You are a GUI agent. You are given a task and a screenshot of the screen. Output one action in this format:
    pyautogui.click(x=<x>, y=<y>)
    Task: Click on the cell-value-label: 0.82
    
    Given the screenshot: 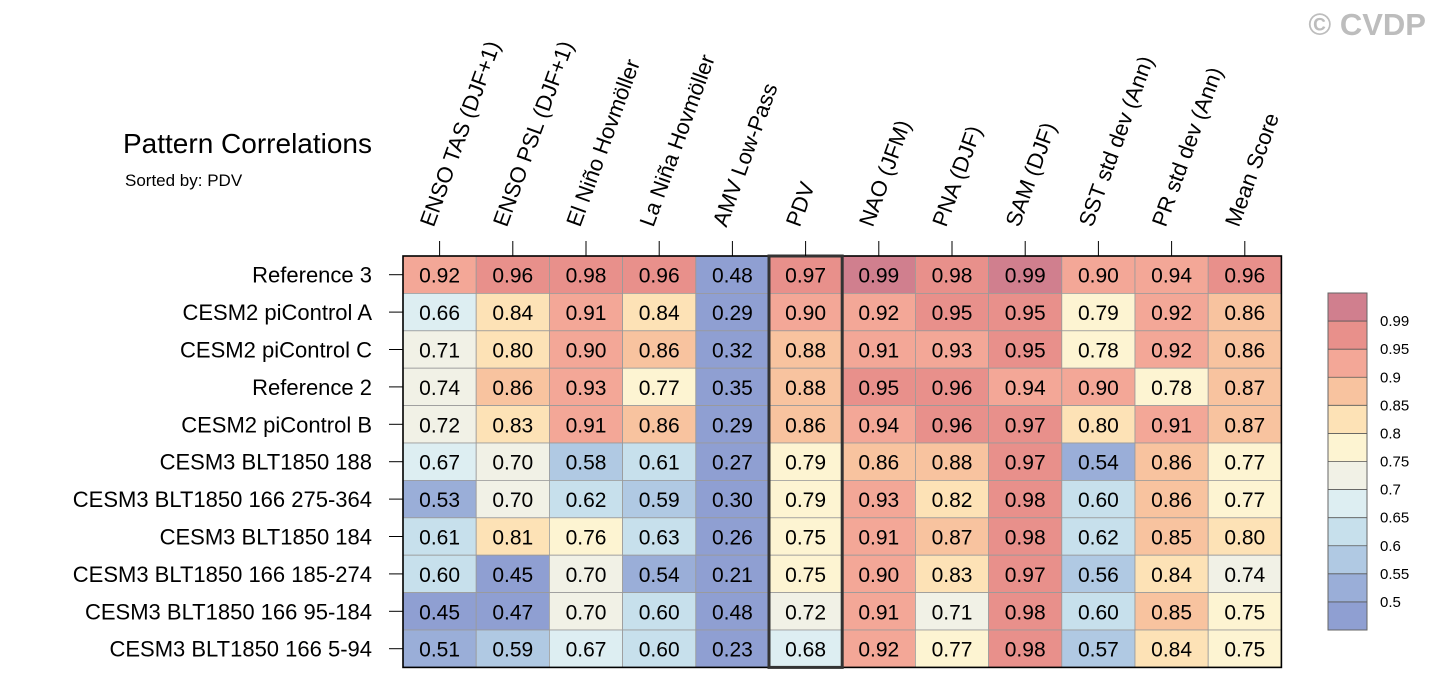 What is the action you would take?
    pyautogui.click(x=952, y=500)
    